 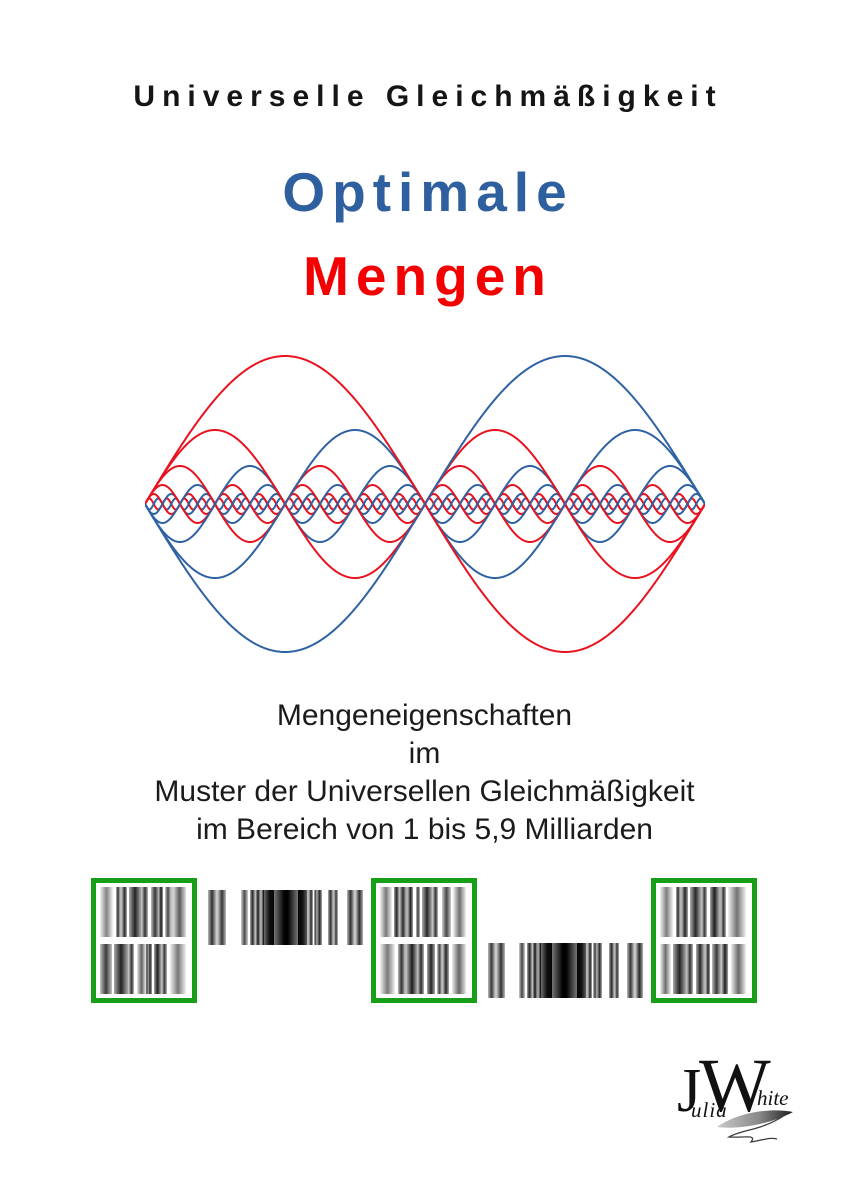 I want to click on framed-barcode-block-middle, so click(x=424, y=940).